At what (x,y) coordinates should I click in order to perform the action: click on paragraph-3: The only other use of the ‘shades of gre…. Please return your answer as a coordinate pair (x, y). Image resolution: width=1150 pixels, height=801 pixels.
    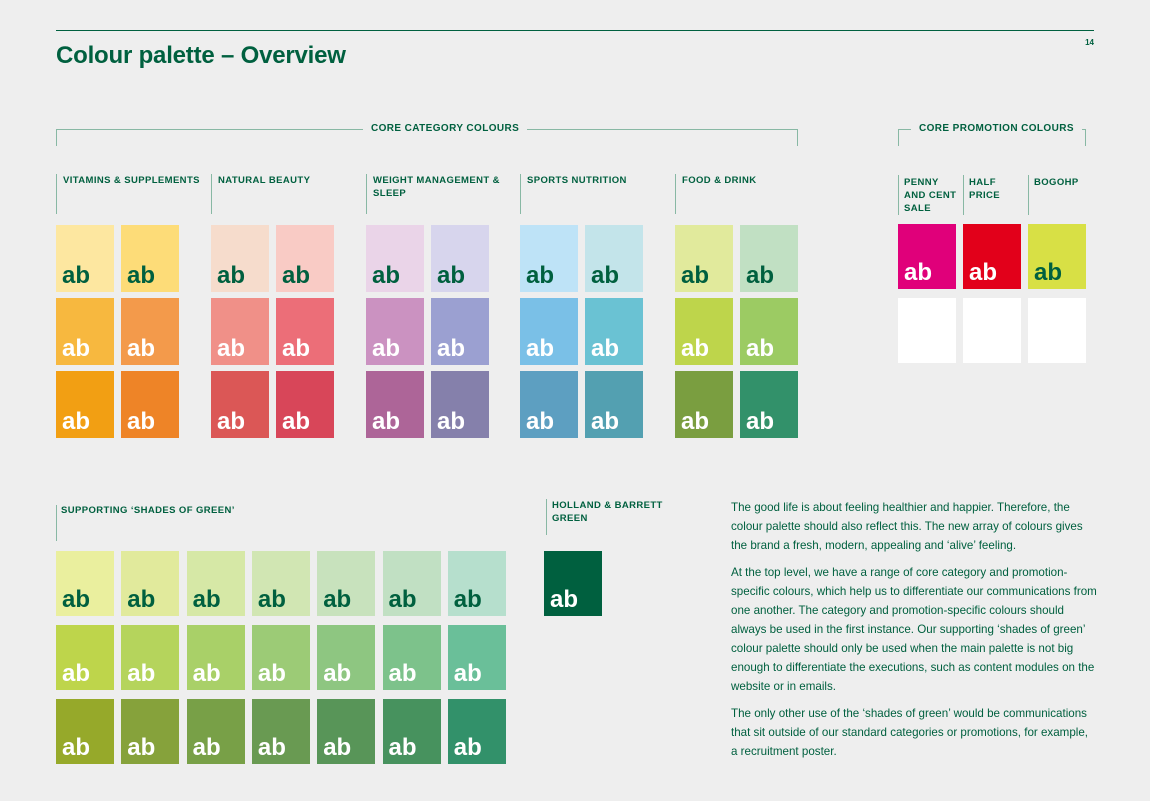
    Looking at the image, I should click on (910, 732).